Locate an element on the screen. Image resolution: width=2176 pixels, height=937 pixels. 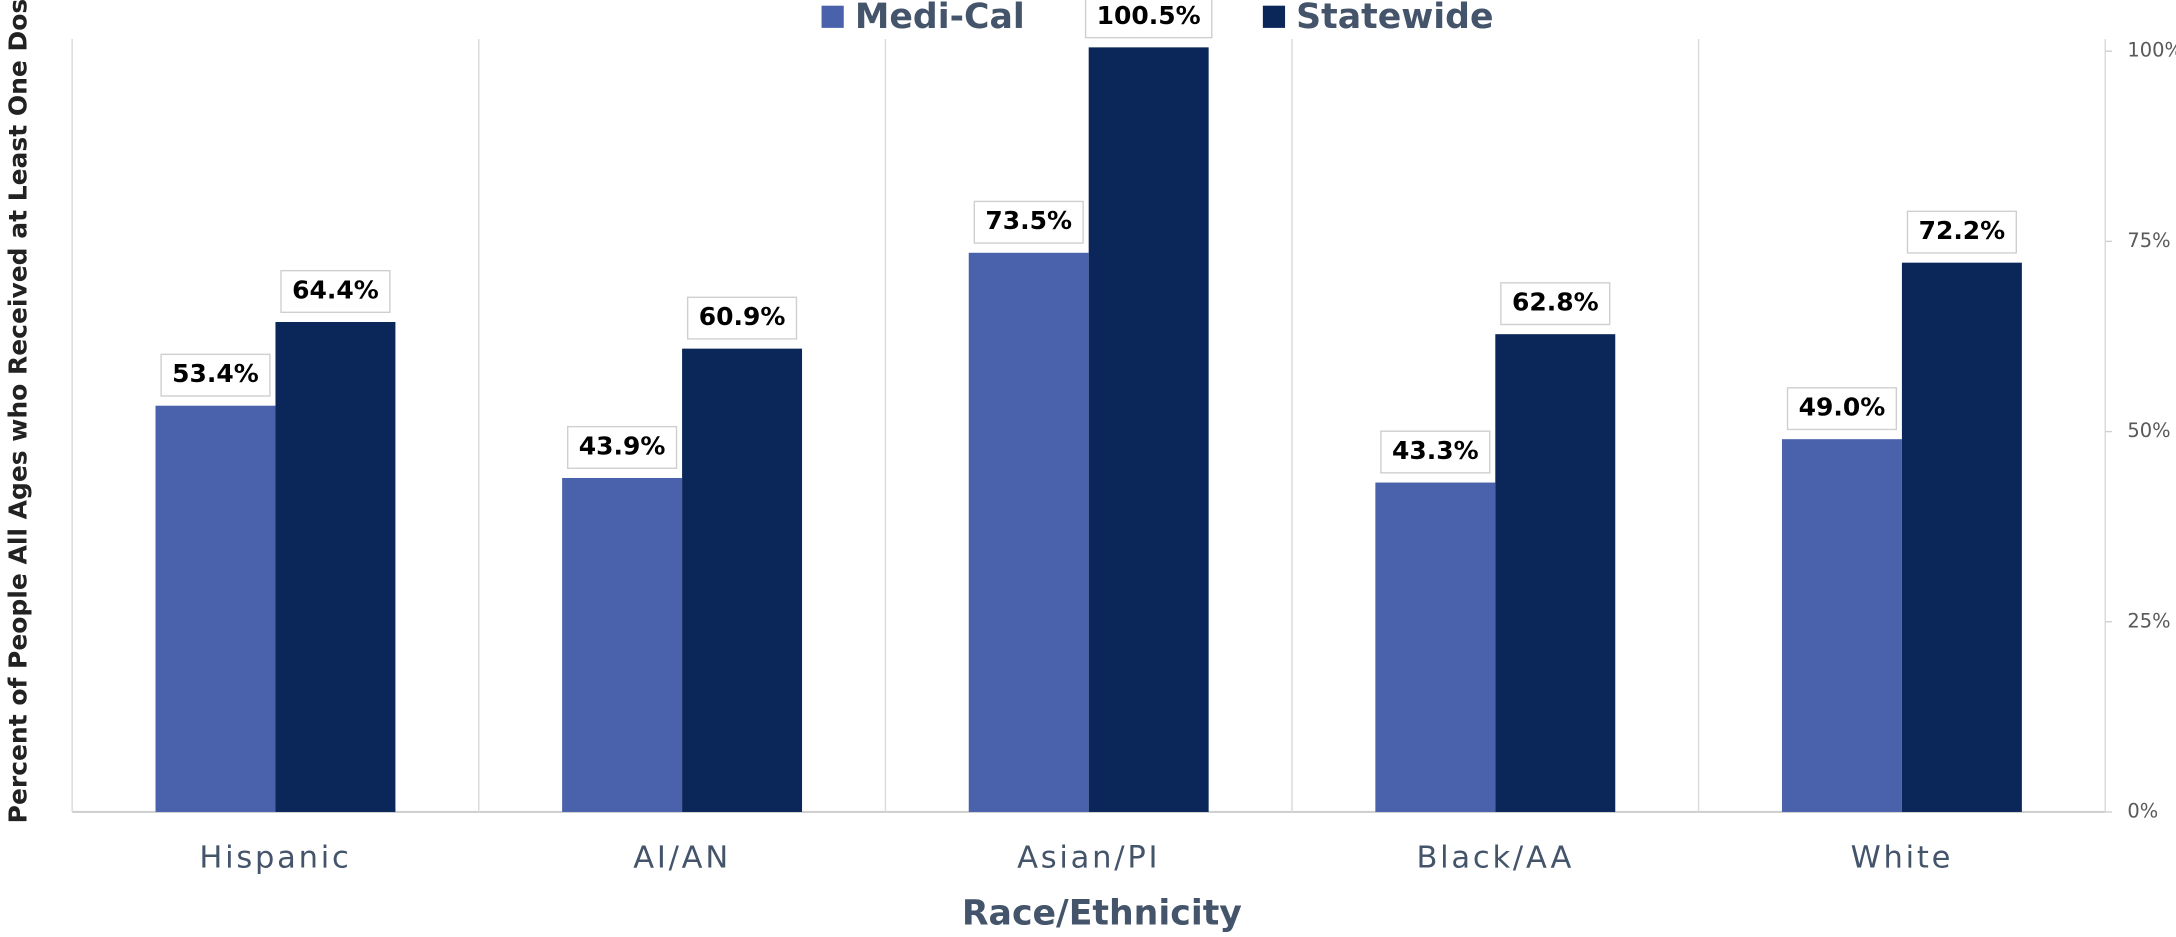
x-tick-label: Asian/PI is located at coordinates (1088, 858).